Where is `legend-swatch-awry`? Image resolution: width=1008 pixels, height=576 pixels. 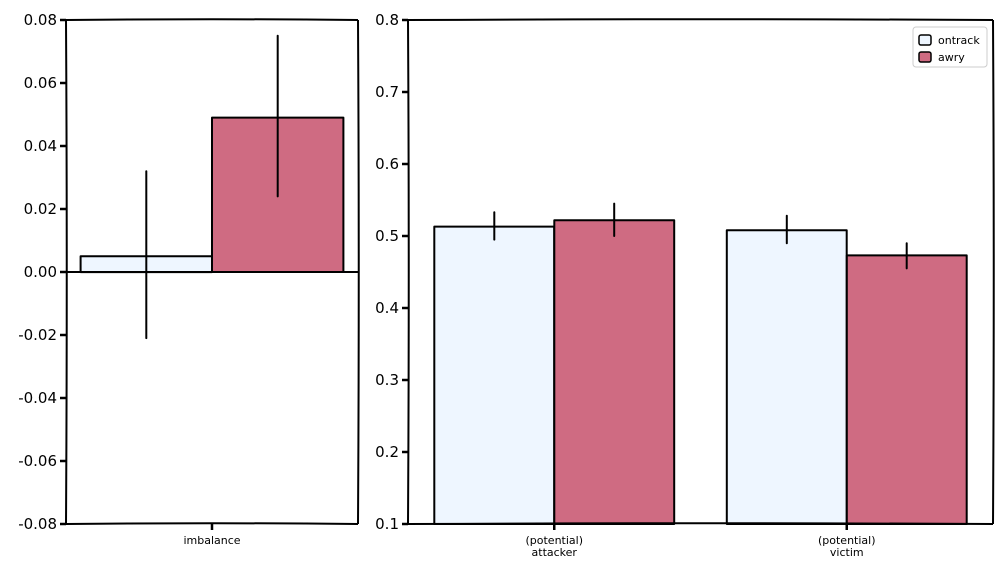 legend-swatch-awry is located at coordinates (925, 57).